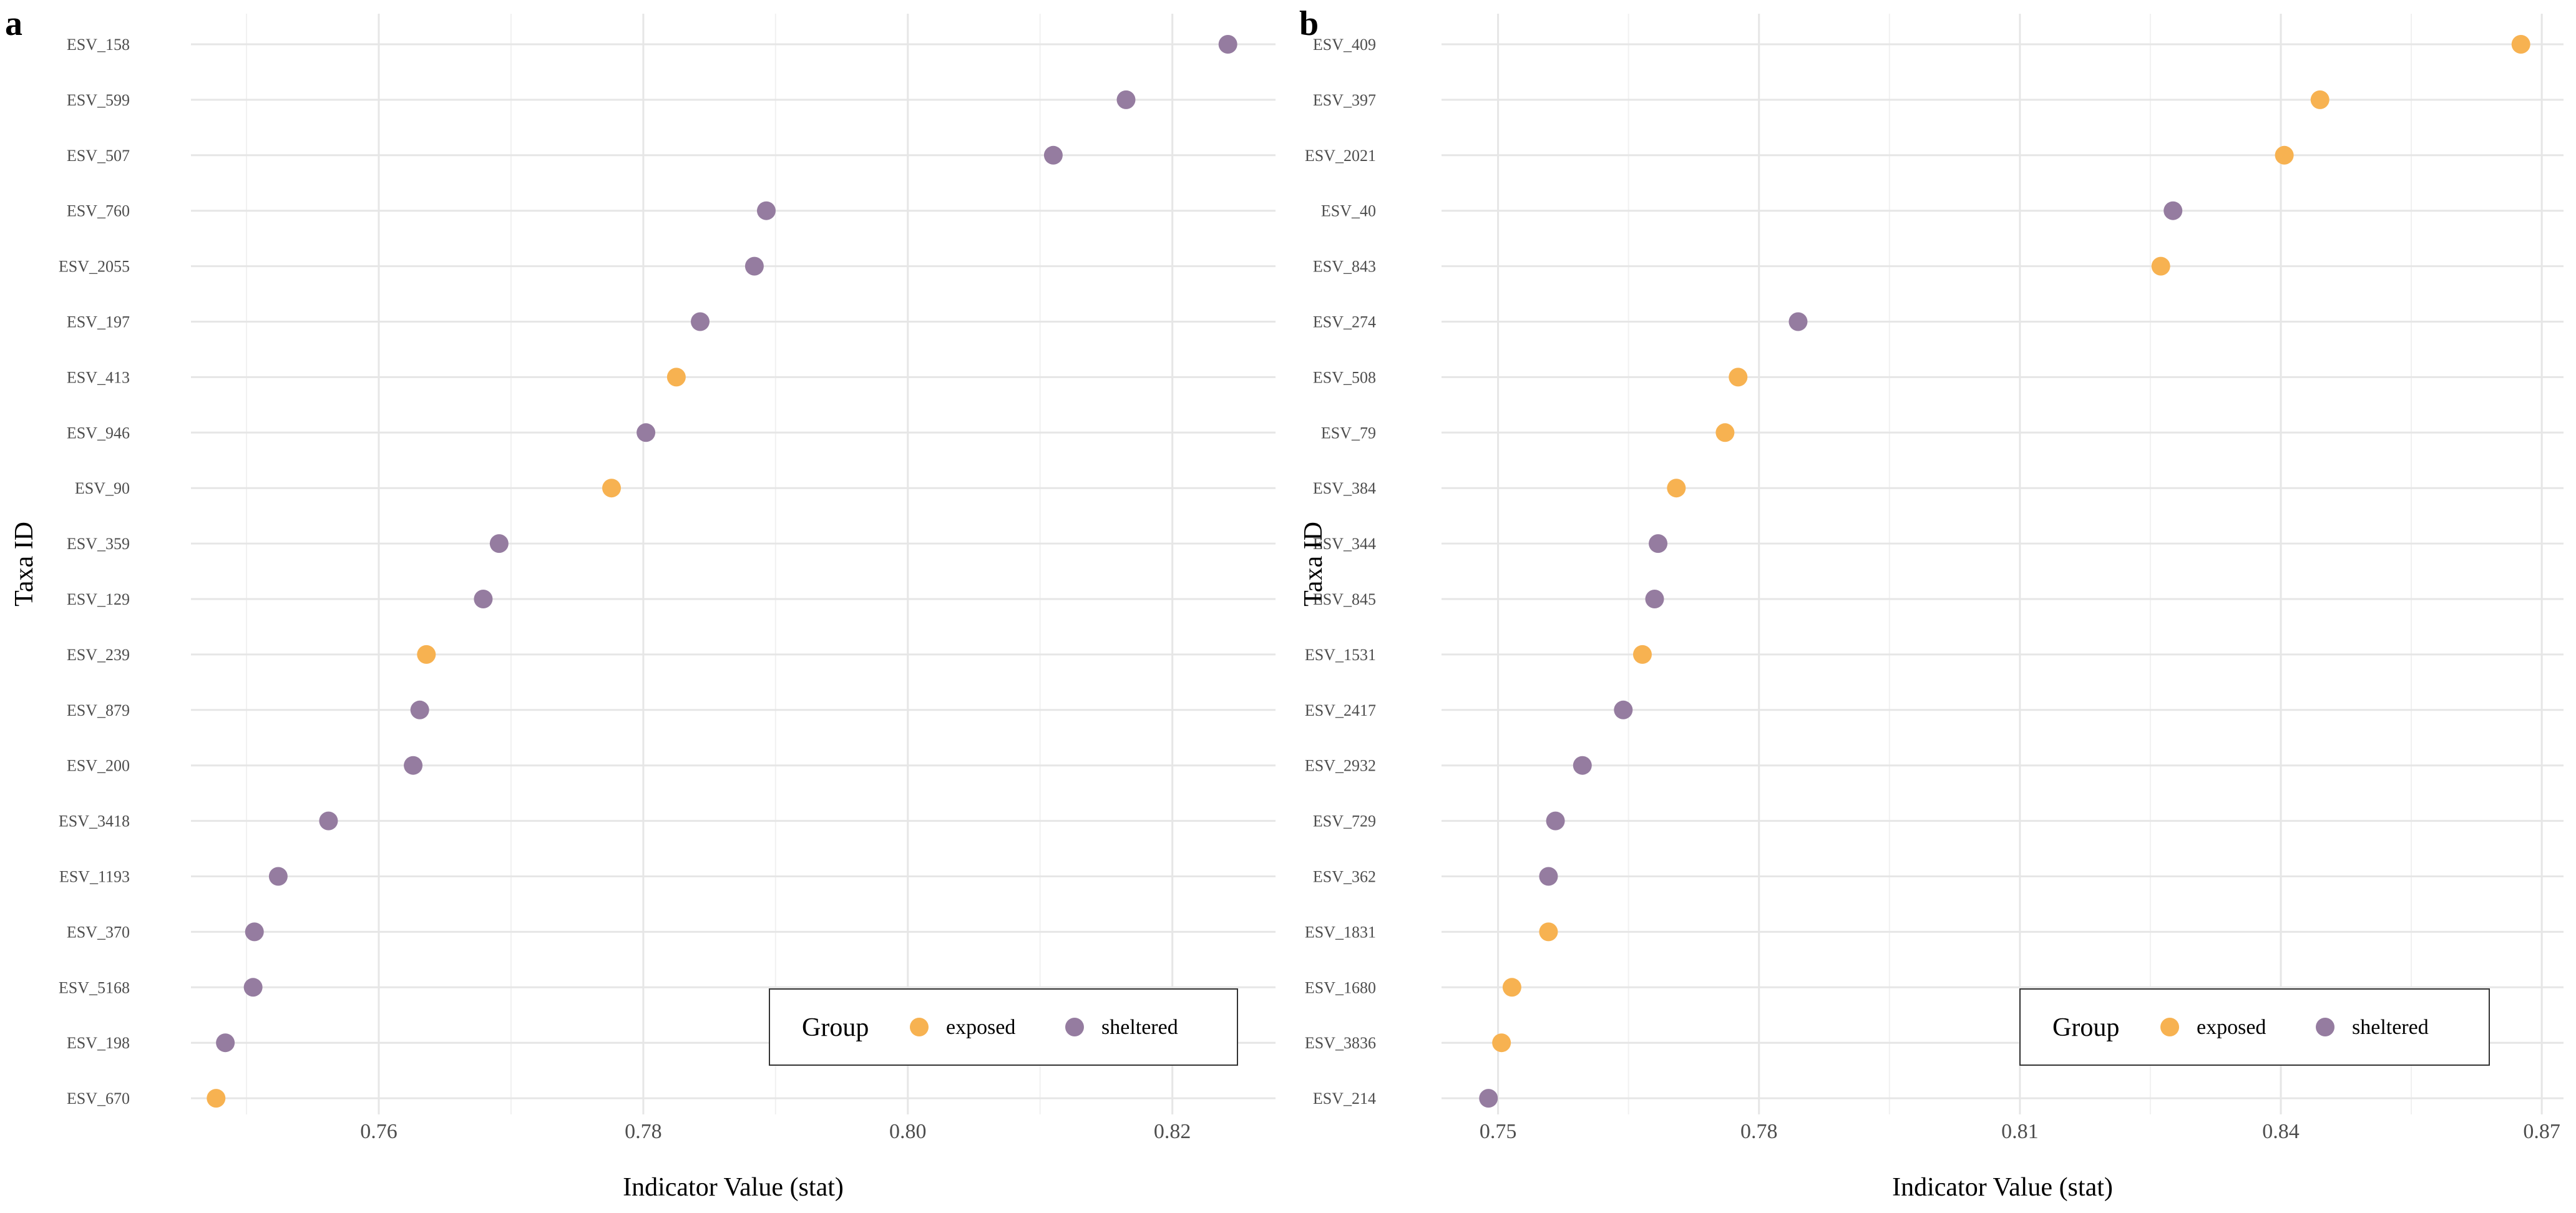  Describe the element at coordinates (1498, 1131) in the screenshot. I see `x-tick-label: 0.75` at that location.